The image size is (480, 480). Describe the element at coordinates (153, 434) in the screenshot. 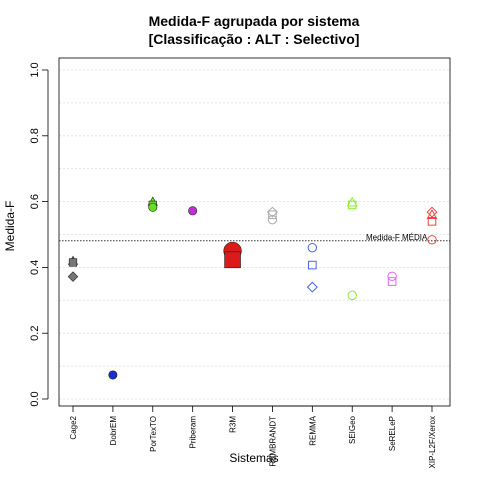

I see `x-tick-label: PorTexTO` at that location.